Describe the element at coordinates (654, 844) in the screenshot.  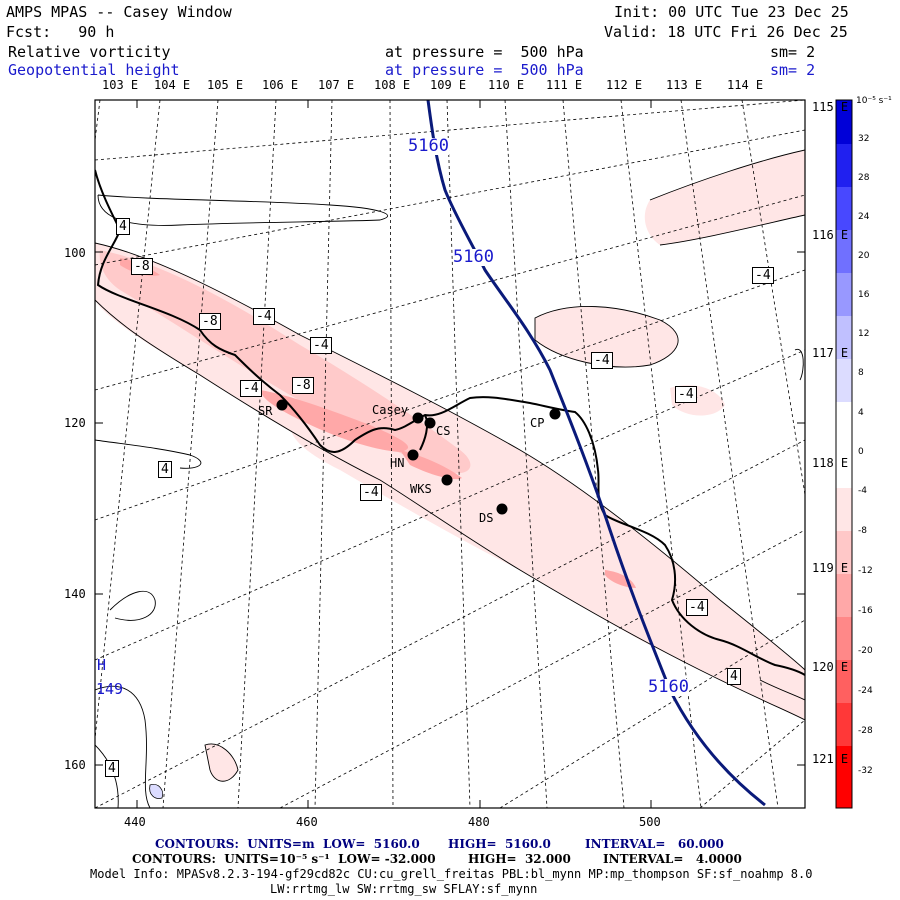
I see `footer-height-interval: INTERVAL= 60.000` at that location.